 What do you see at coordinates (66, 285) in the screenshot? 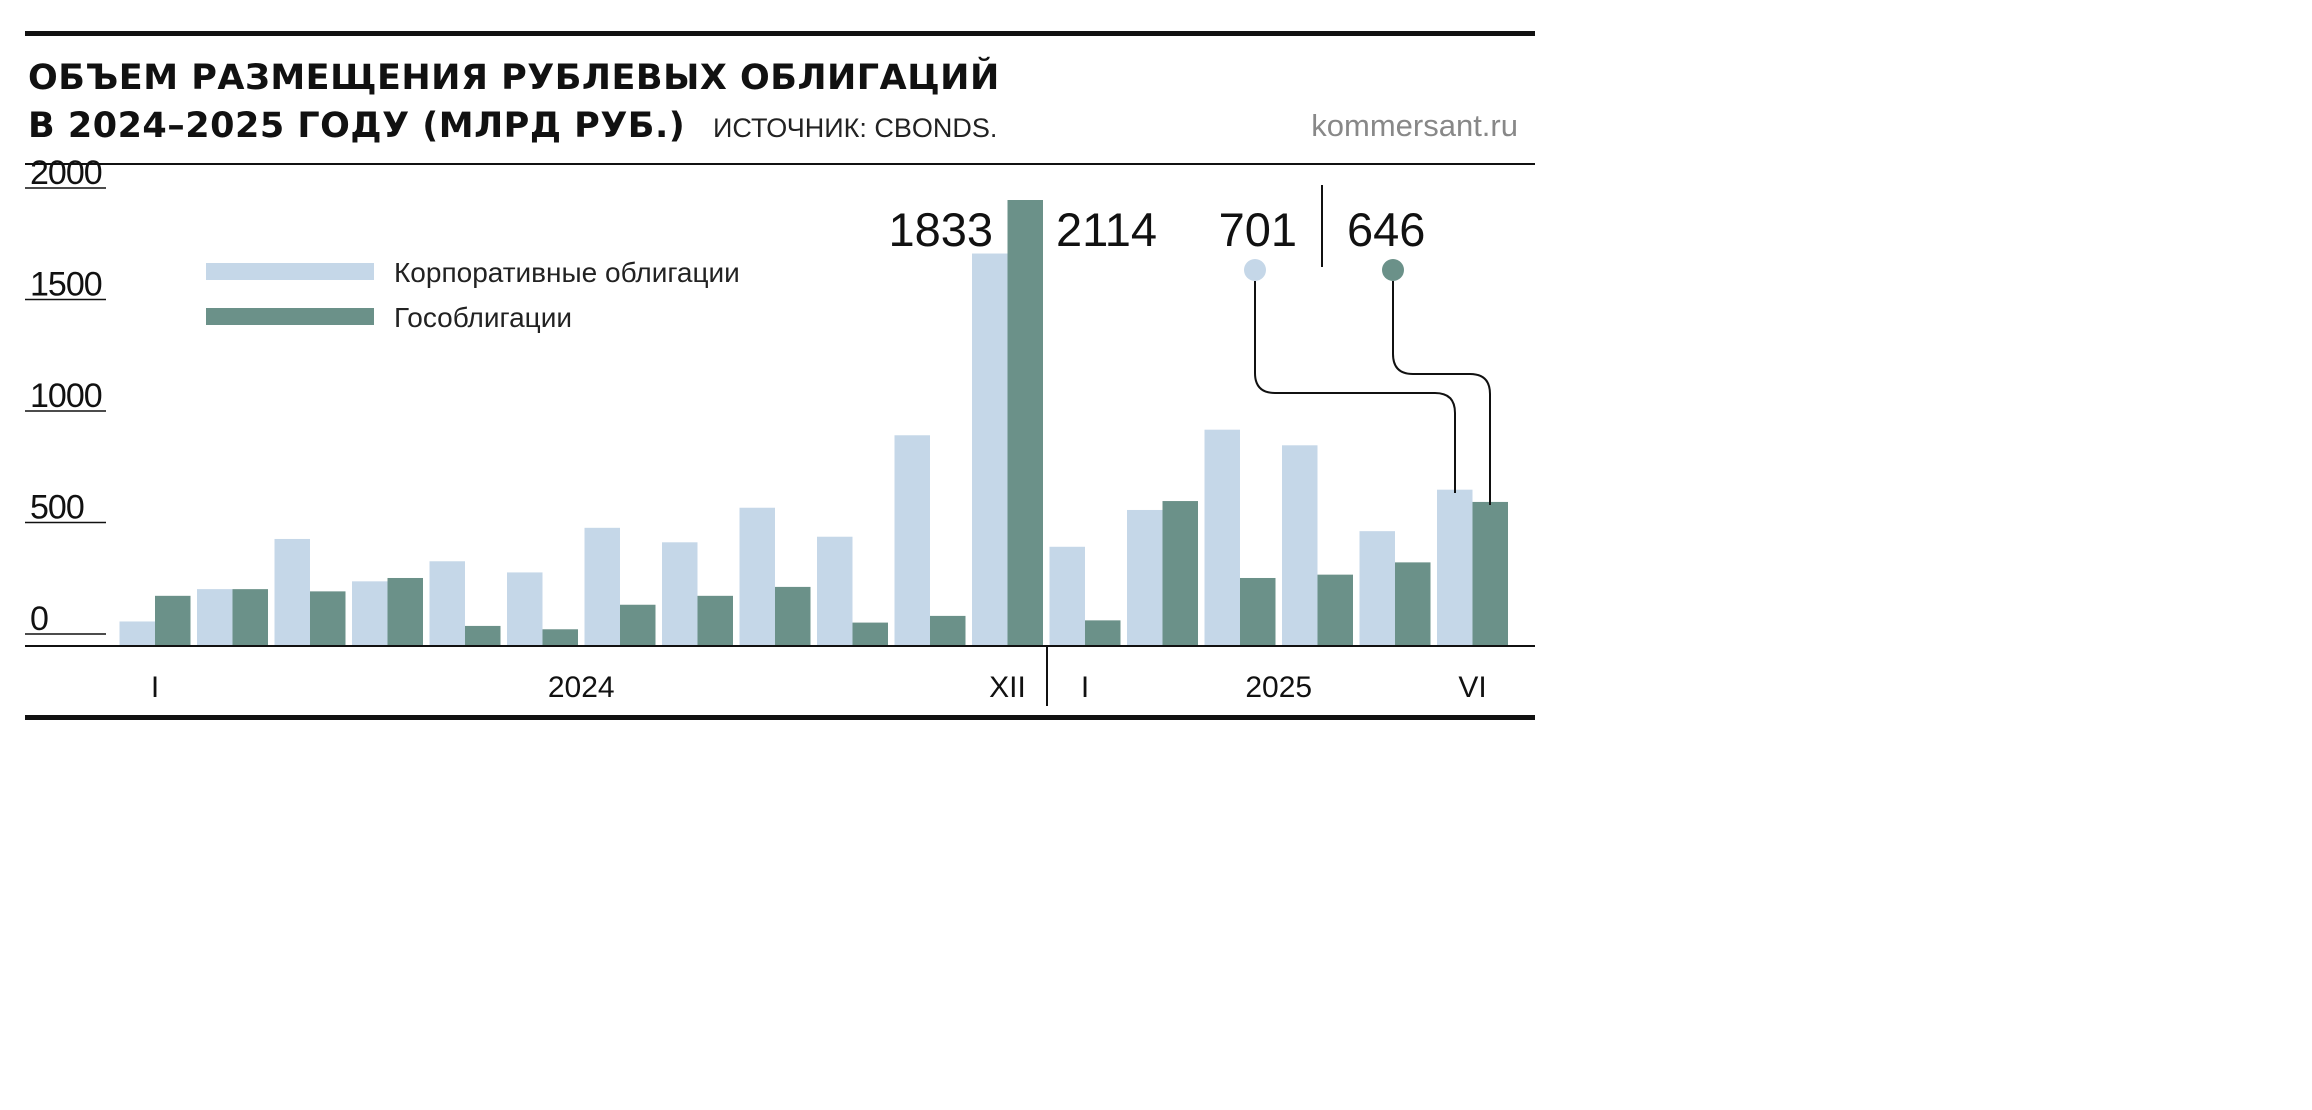
I see `y-tick-label: 1500` at bounding box center [66, 285].